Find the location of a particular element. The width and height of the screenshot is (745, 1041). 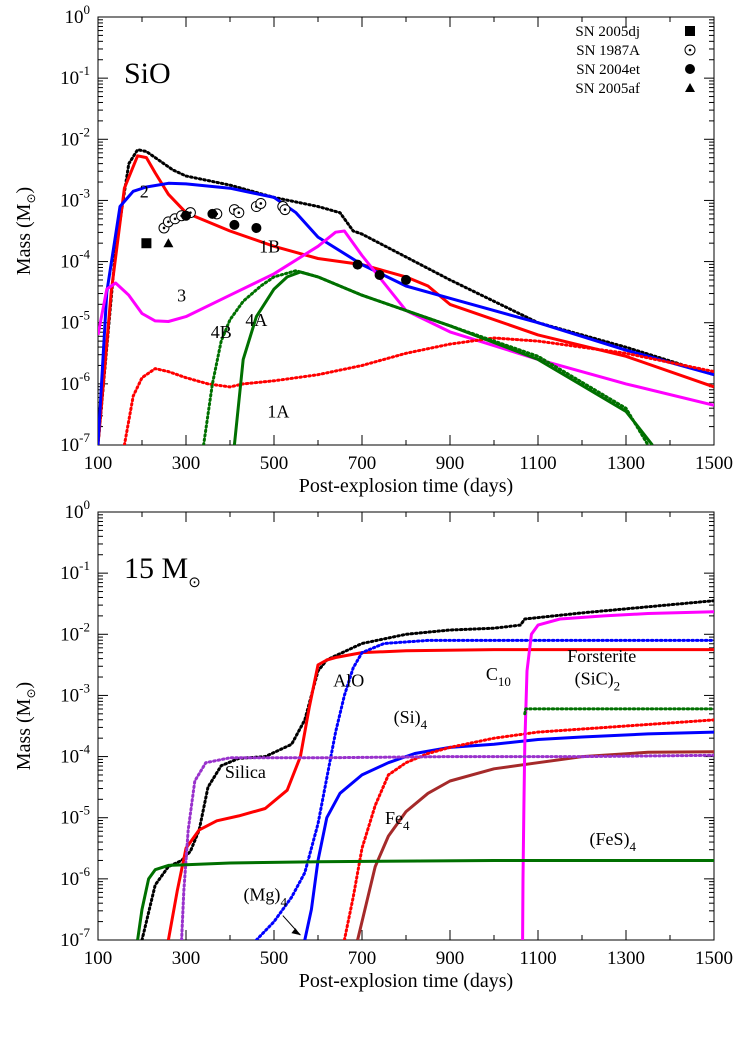

curve-label: 3 is located at coordinates (181, 295).